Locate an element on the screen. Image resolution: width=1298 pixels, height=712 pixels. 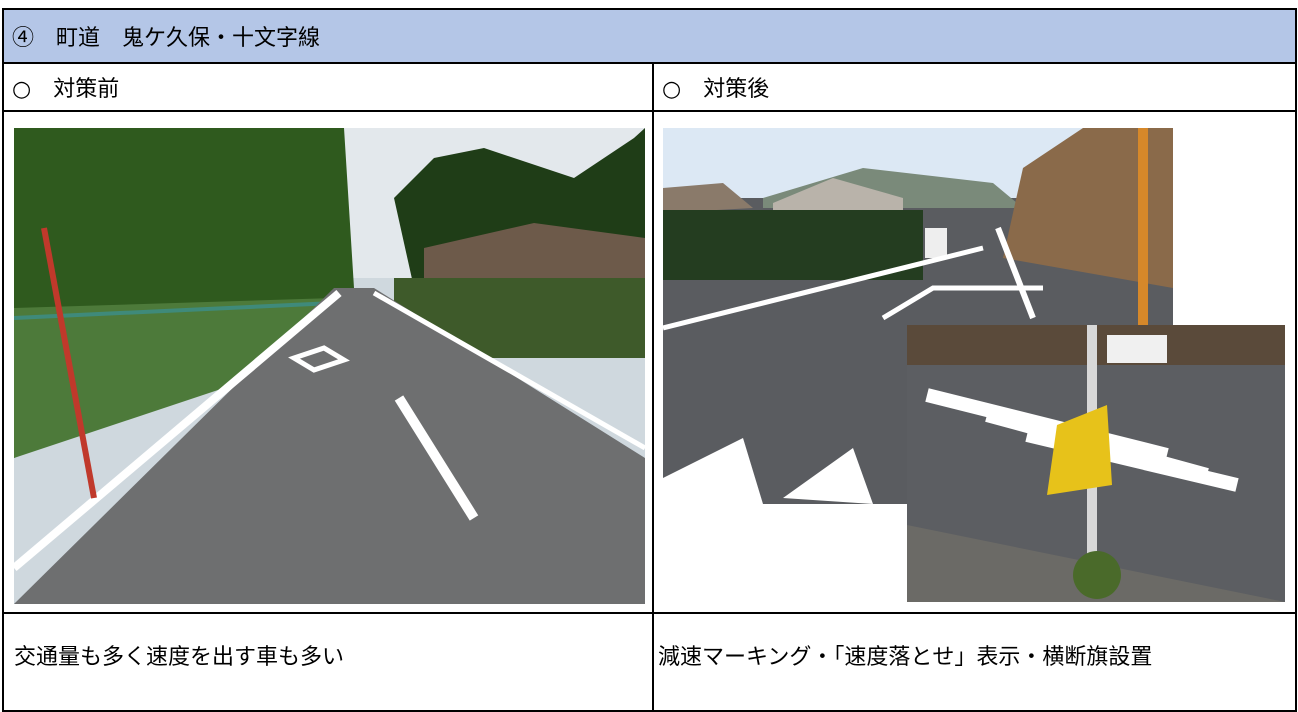
heading-cell: ○ 対策後 is located at coordinates (974, 87).